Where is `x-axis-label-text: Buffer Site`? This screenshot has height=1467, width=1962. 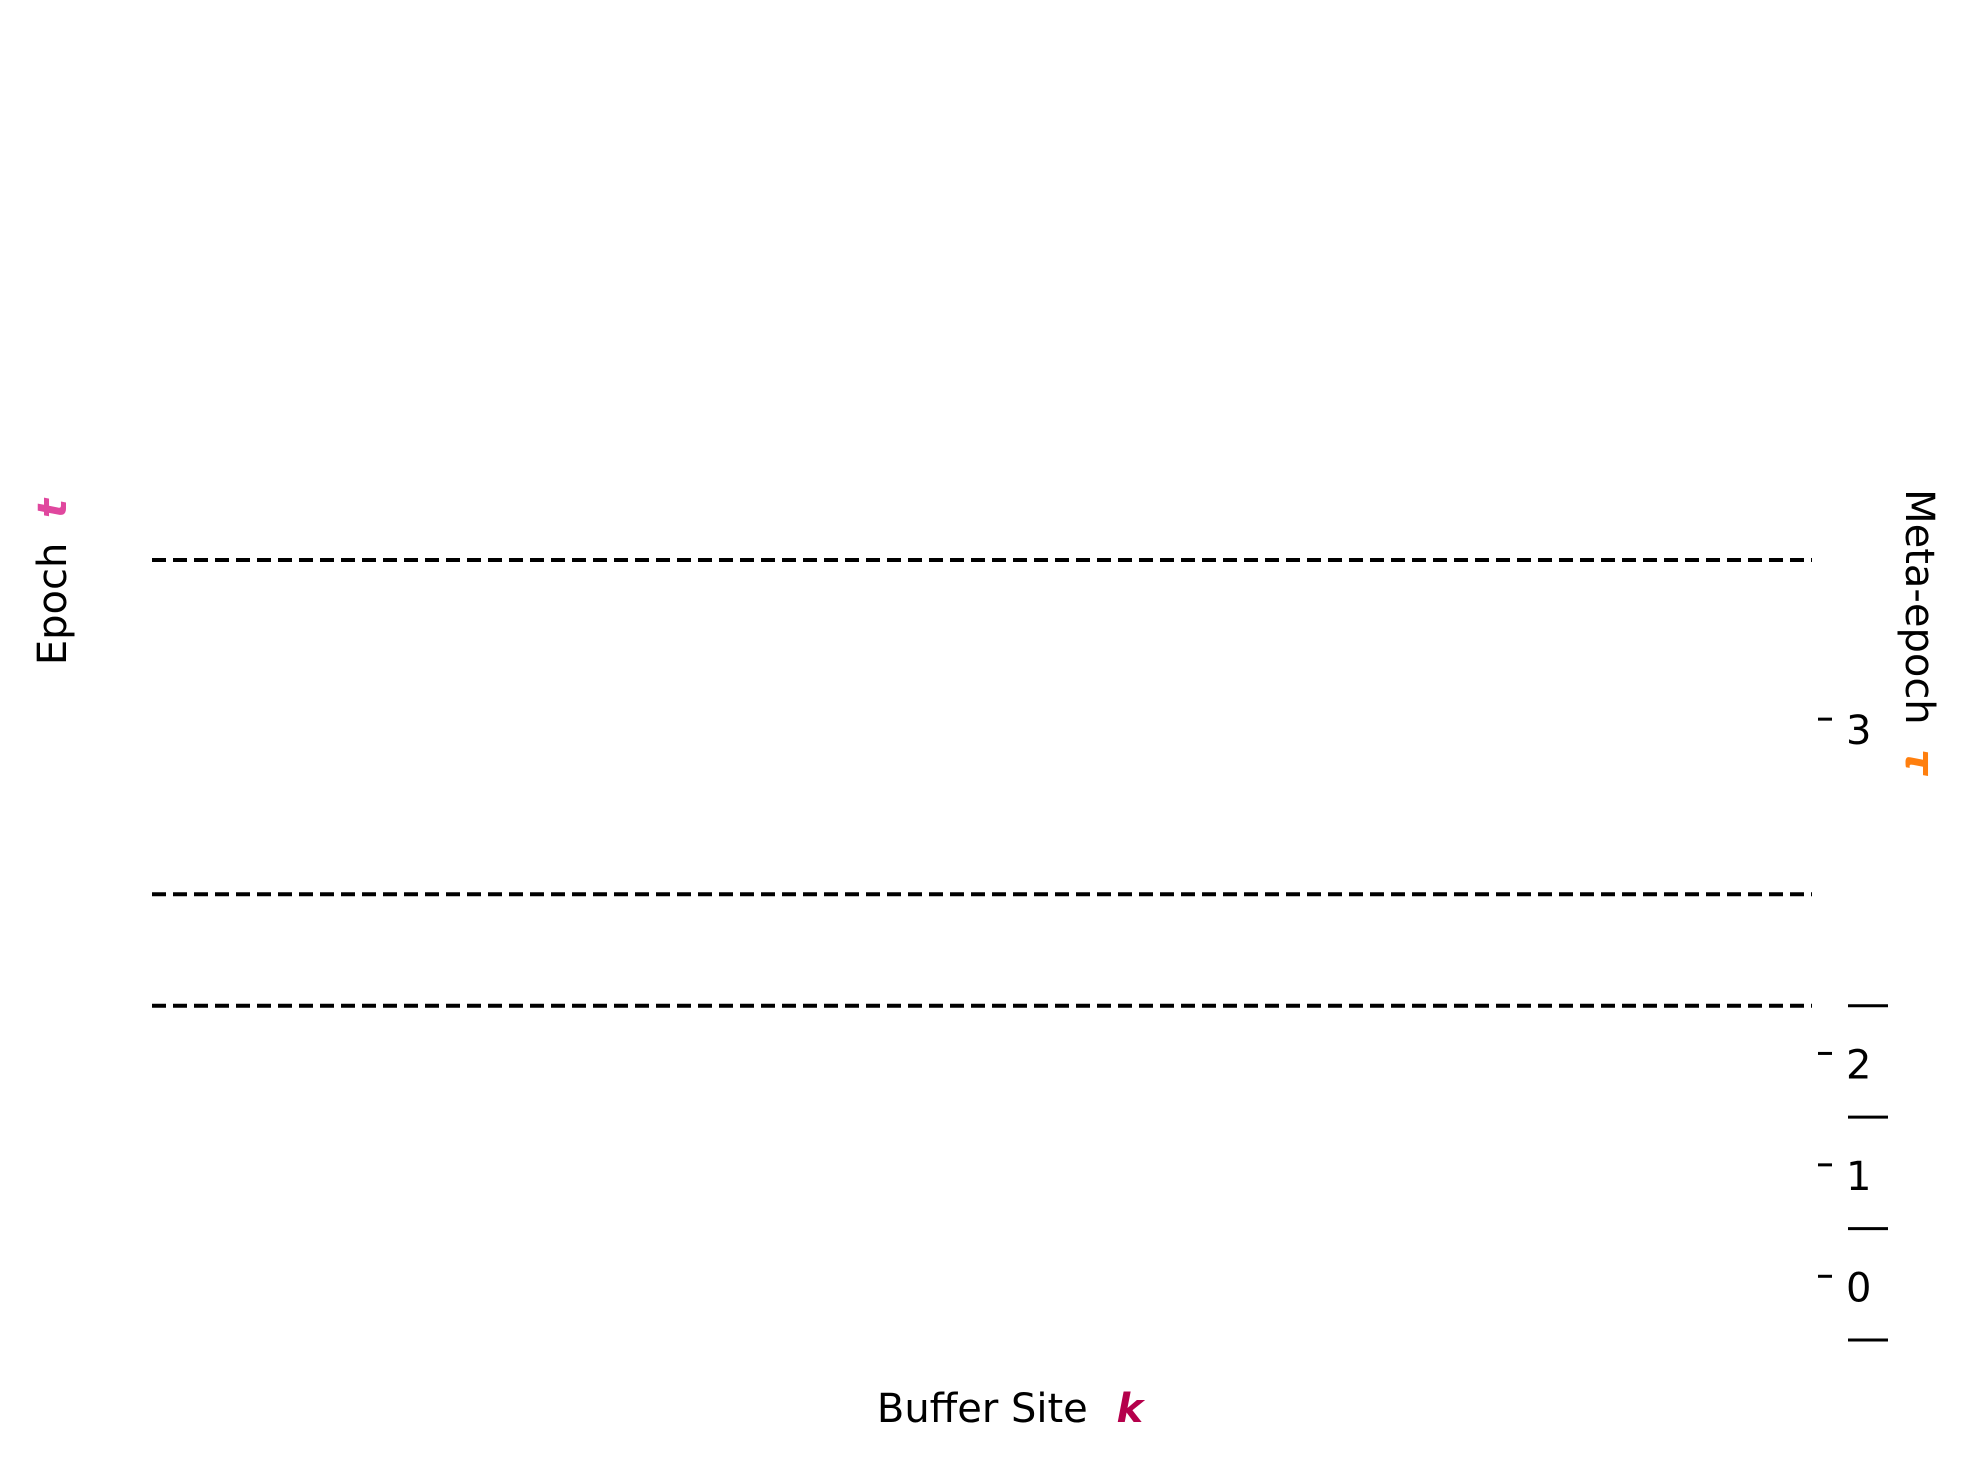 x-axis-label-text: Buffer Site is located at coordinates (982, 1409).